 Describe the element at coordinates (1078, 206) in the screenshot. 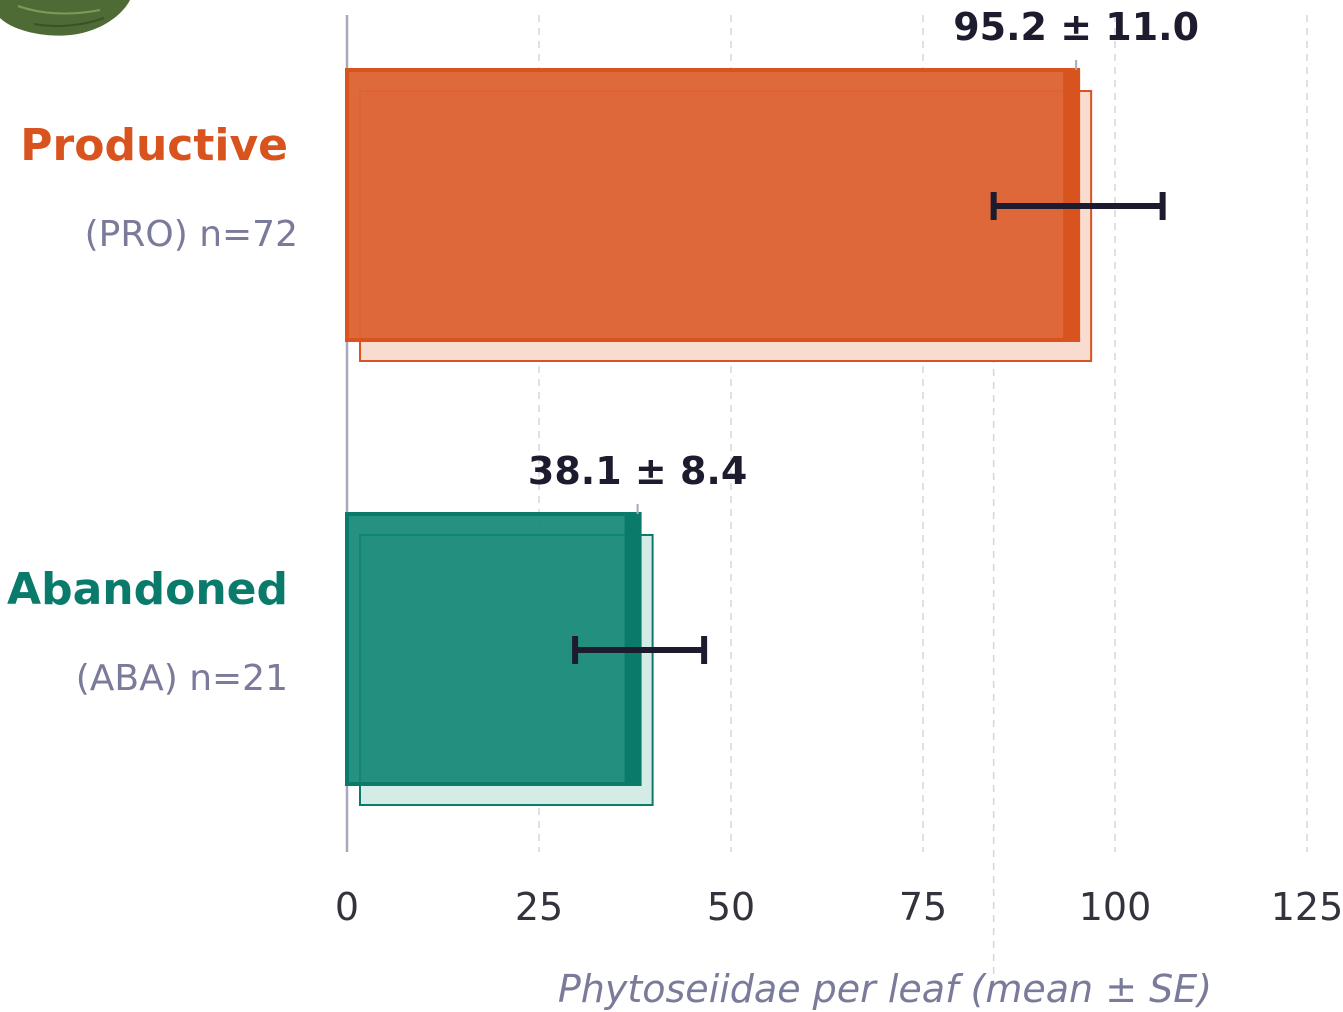

I see `error-bar-productive` at that location.